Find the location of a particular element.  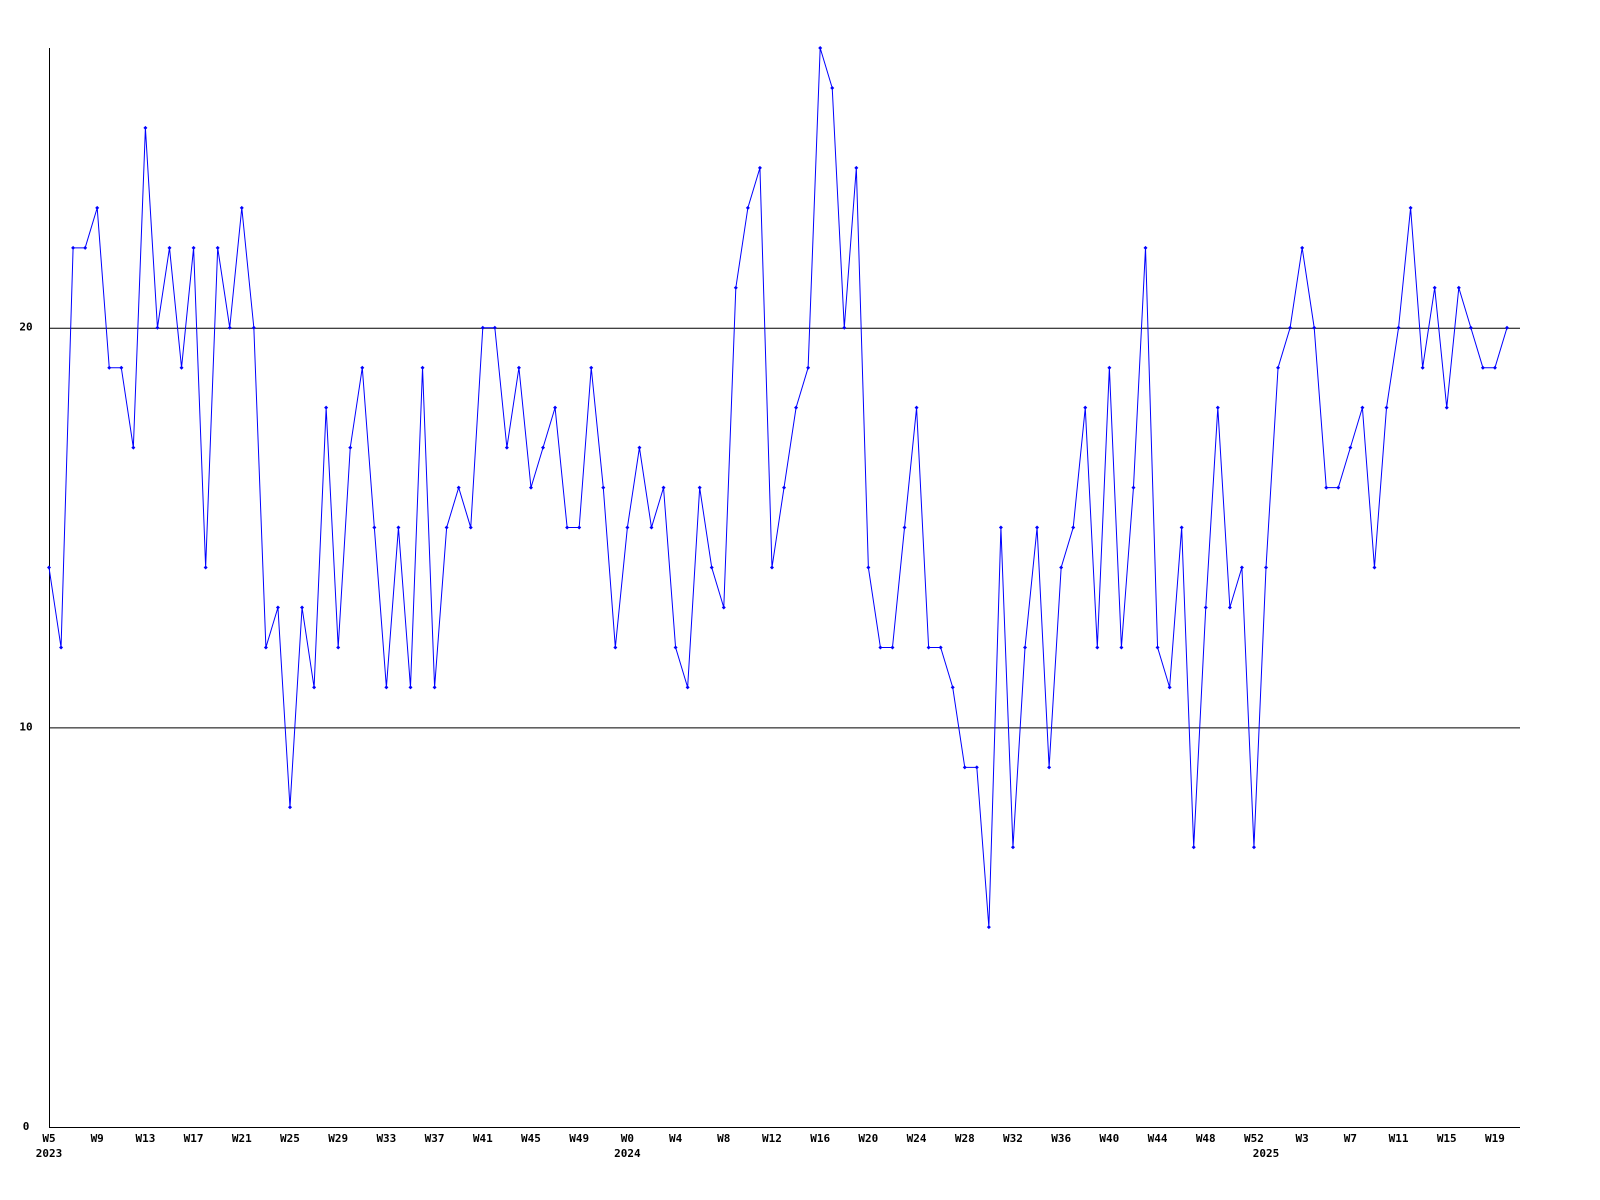

year-label: 2023 is located at coordinates (49, 1153).